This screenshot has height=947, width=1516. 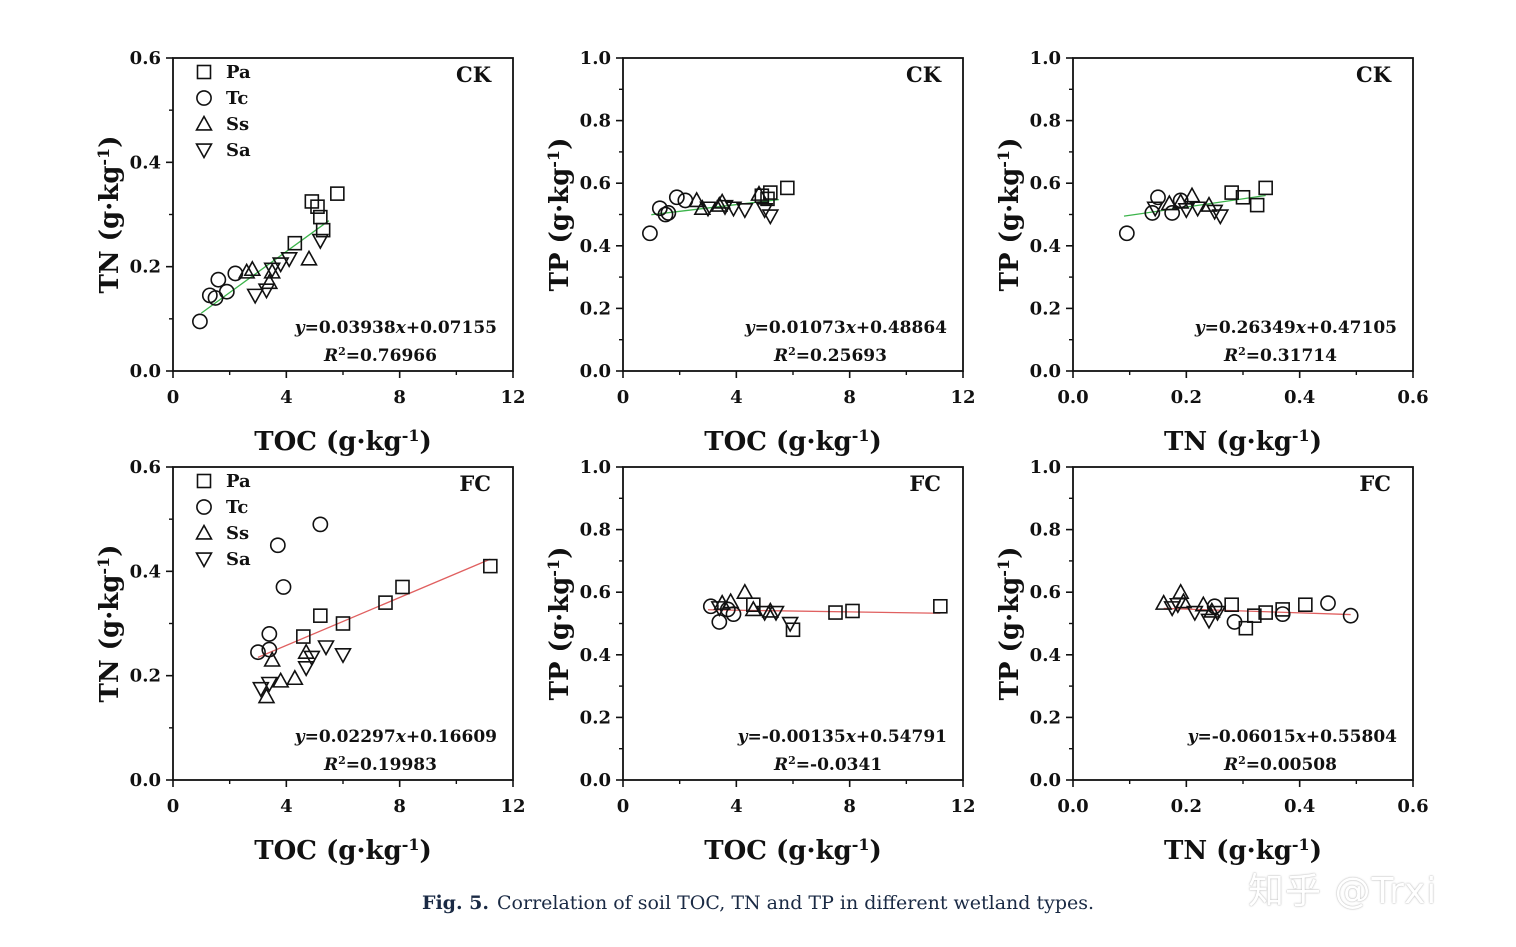 I want to click on legend-marker-pa, so click(x=204, y=481).